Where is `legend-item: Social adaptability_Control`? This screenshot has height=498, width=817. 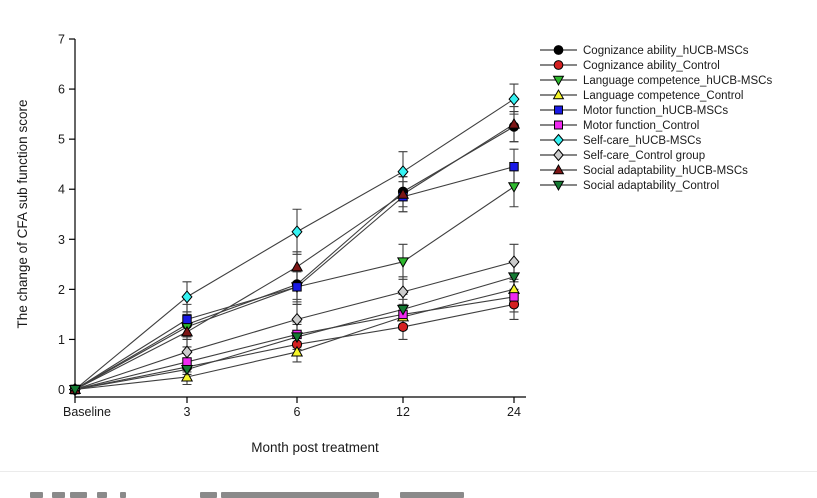 legend-item: Social adaptability_Control is located at coordinates (629, 186).